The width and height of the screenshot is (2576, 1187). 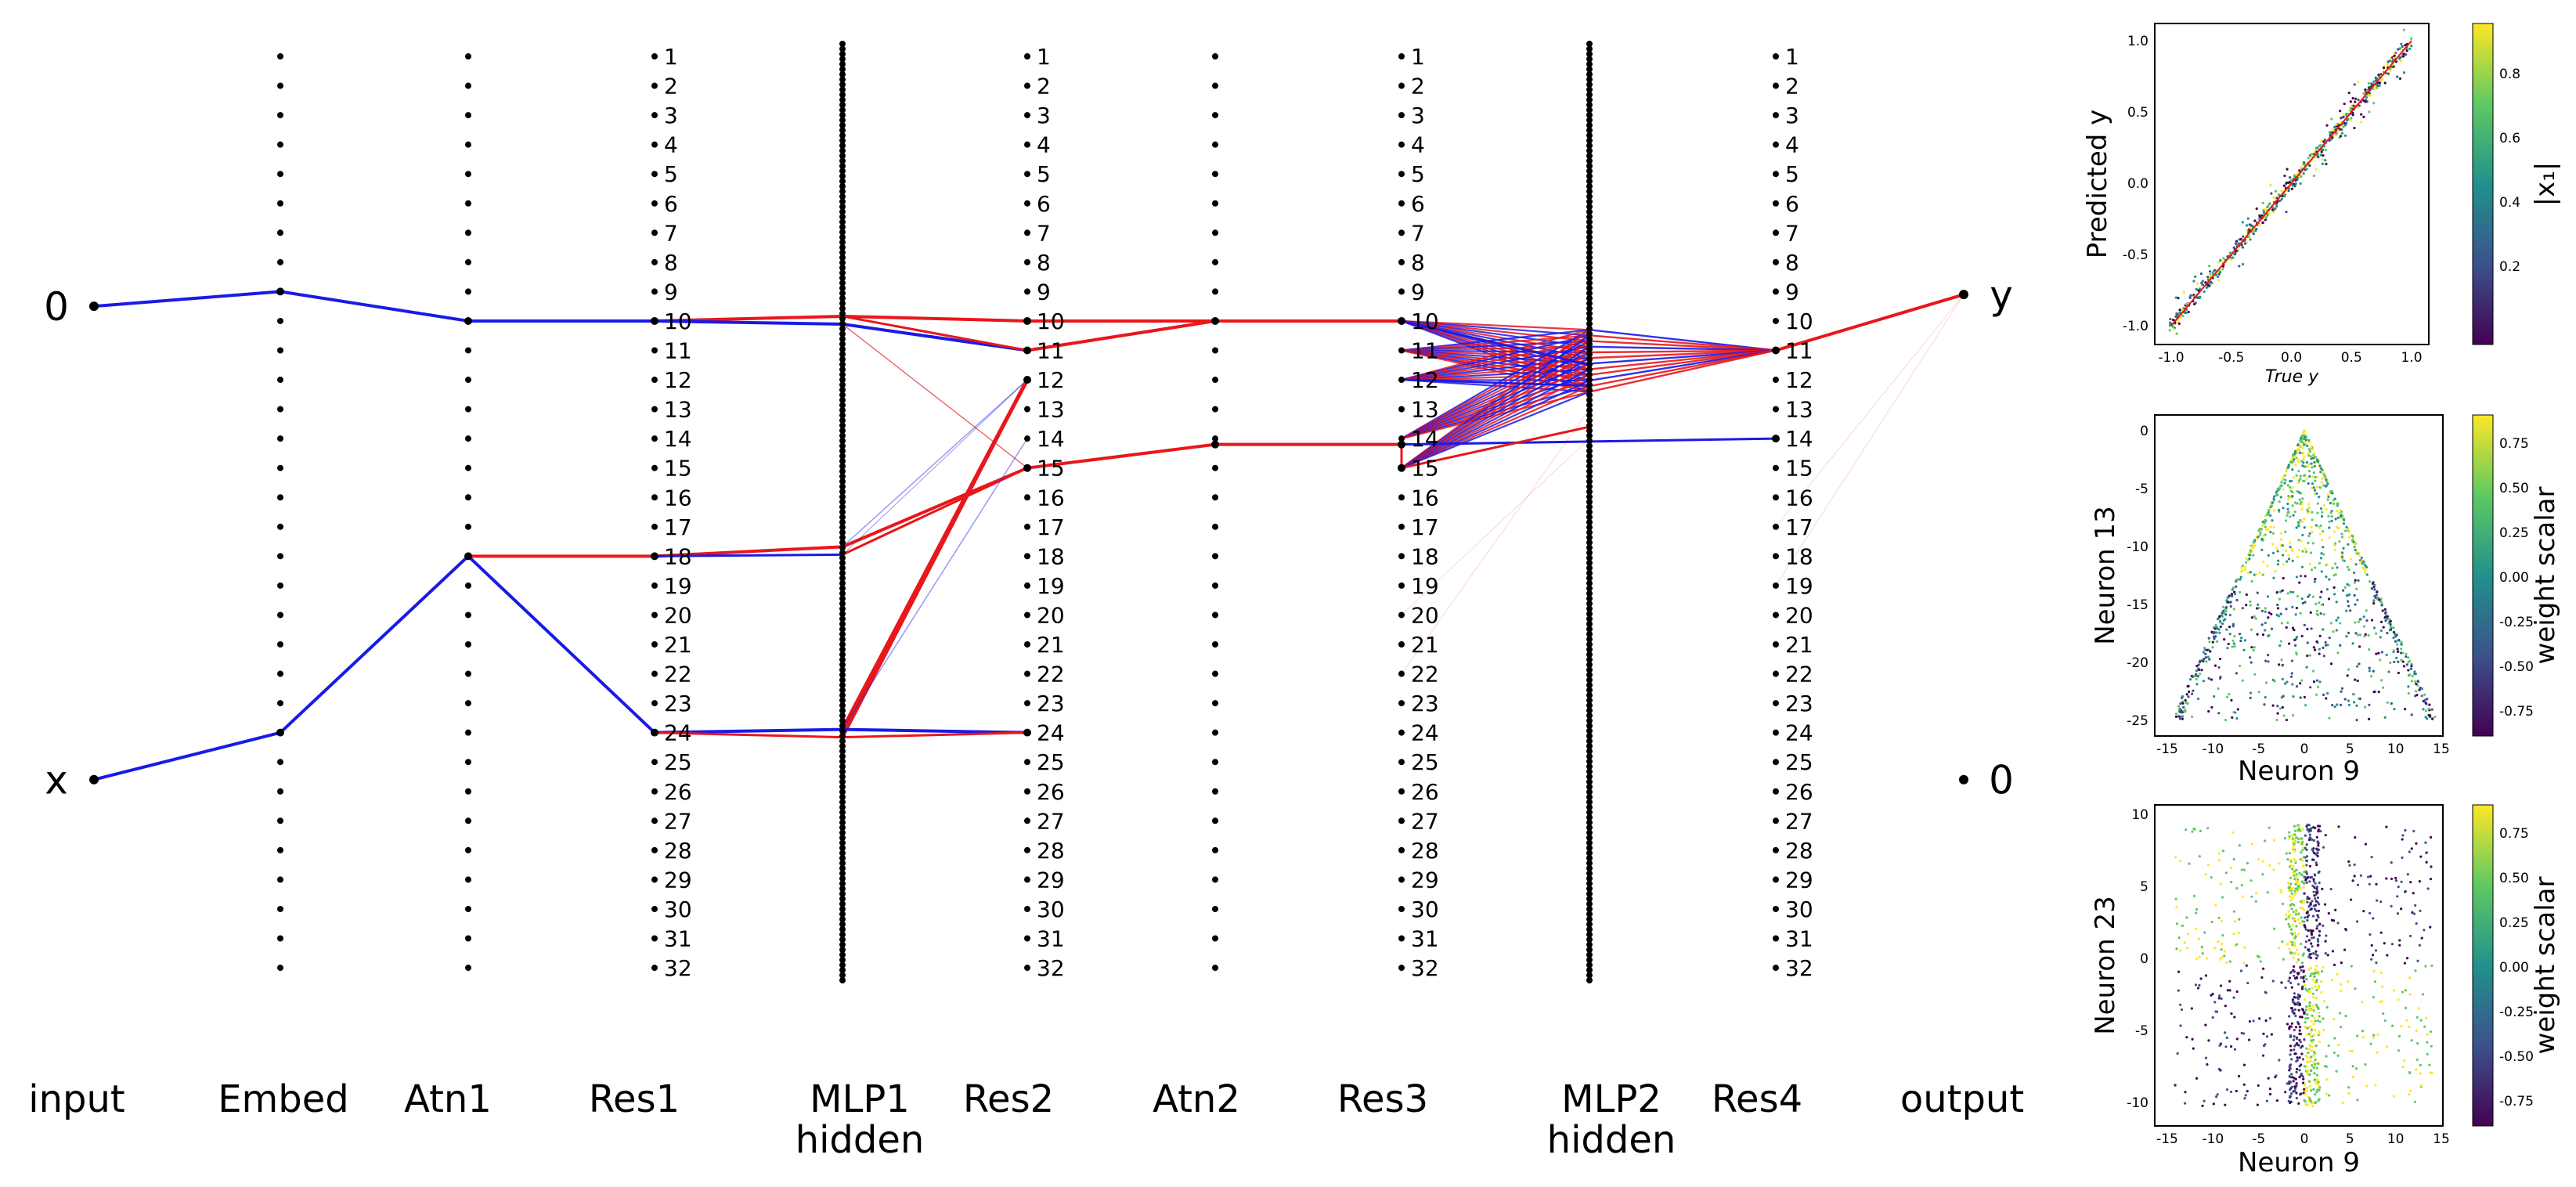 I want to click on embed-node, so click(x=280, y=615).